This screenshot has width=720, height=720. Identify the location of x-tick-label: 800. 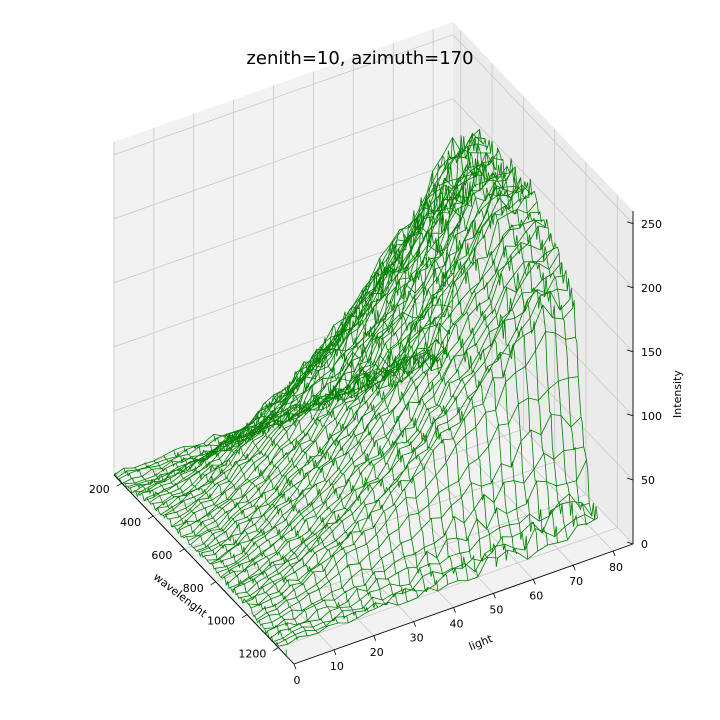
(193, 588).